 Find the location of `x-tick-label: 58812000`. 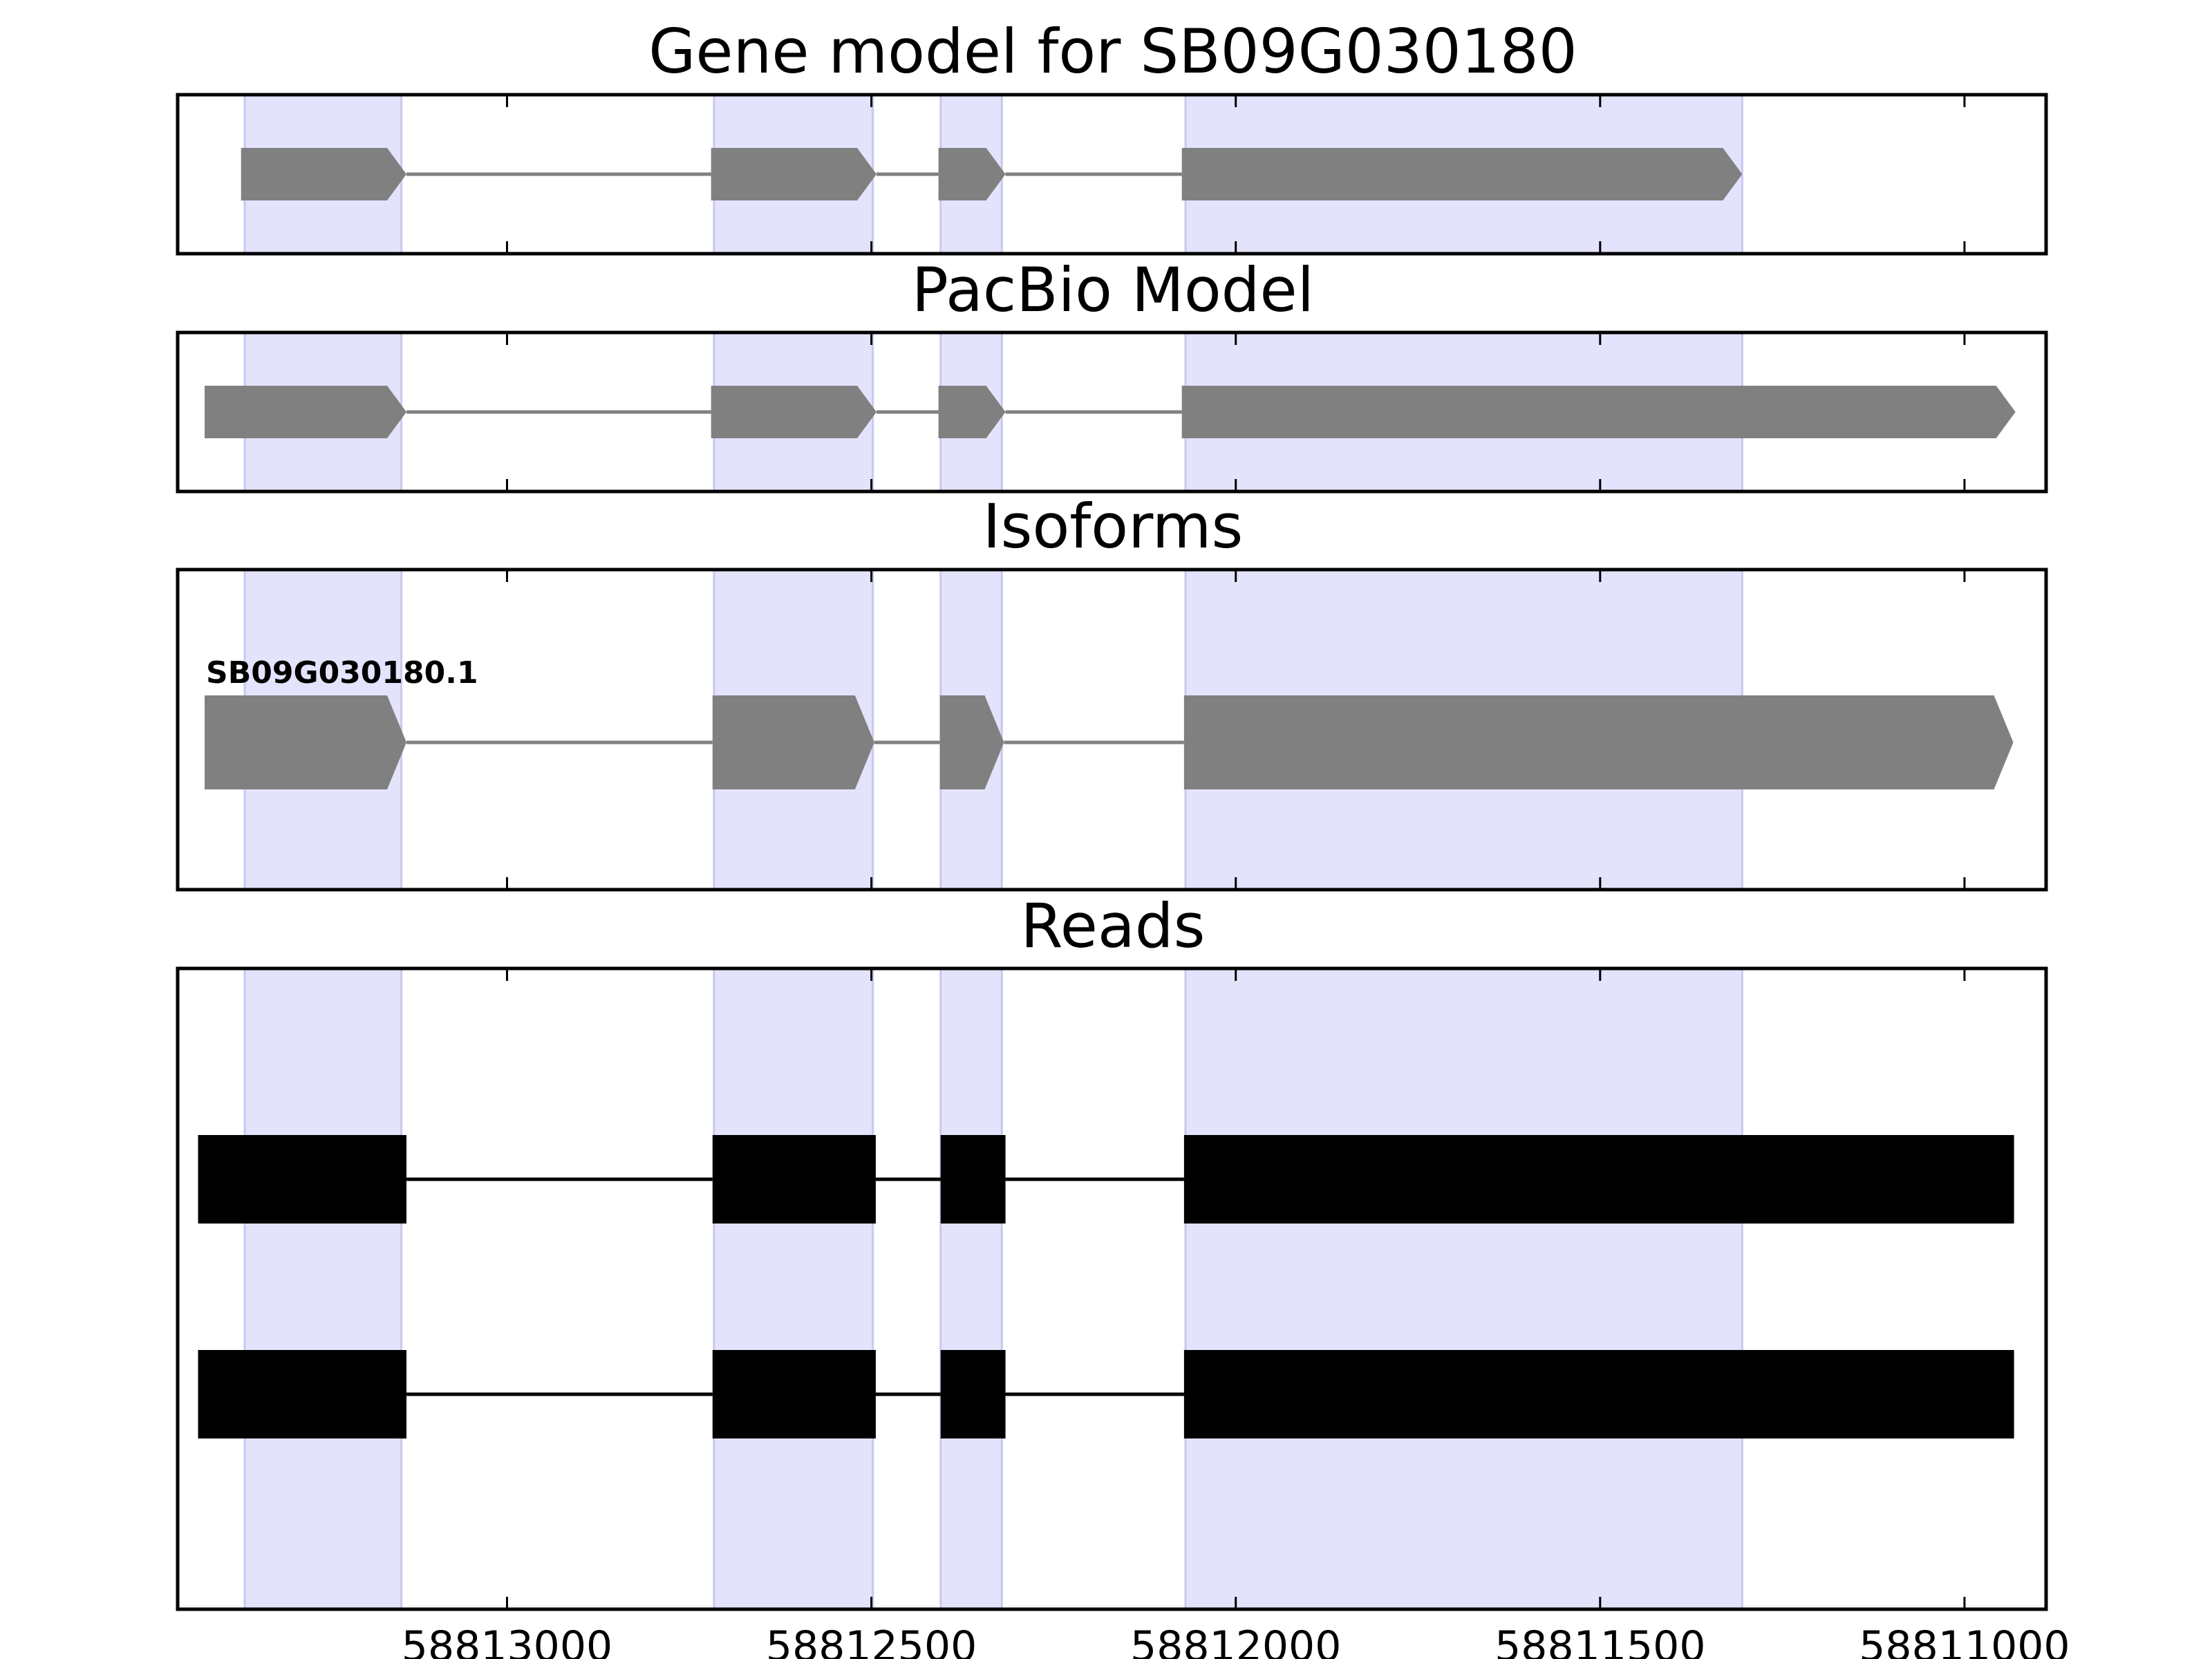

x-tick-label: 58812000 is located at coordinates (1235, 1640).